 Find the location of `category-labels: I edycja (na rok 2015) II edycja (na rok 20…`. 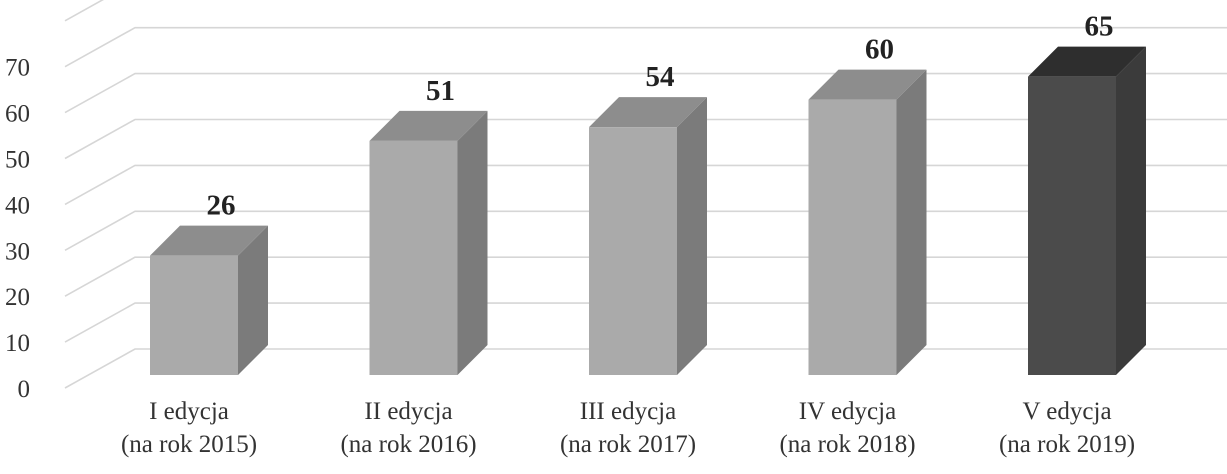

category-labels: I edycja (na rok 2015) II edycja (na rok 20… is located at coordinates (628, 428).